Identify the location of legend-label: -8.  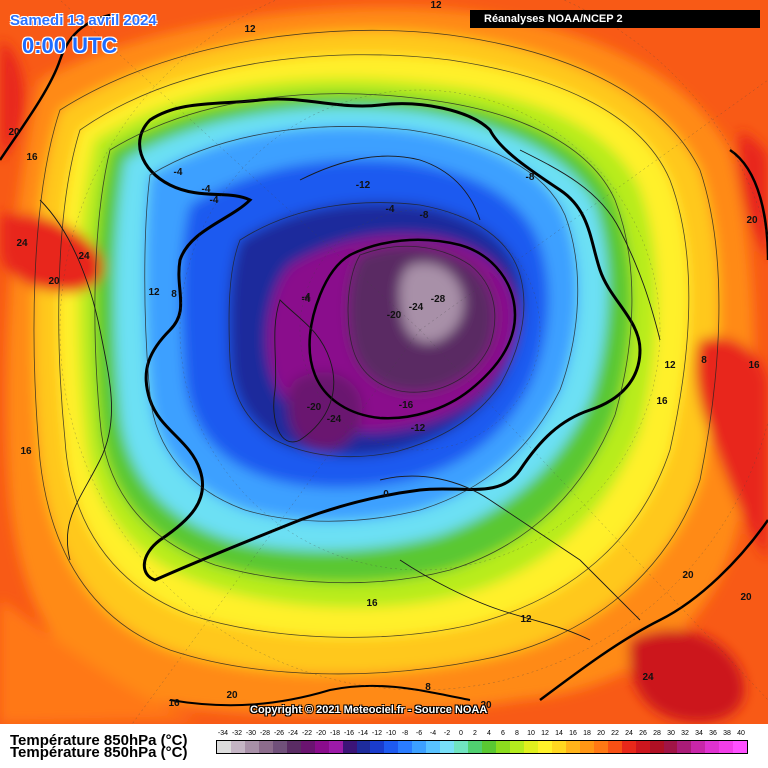
(405, 733).